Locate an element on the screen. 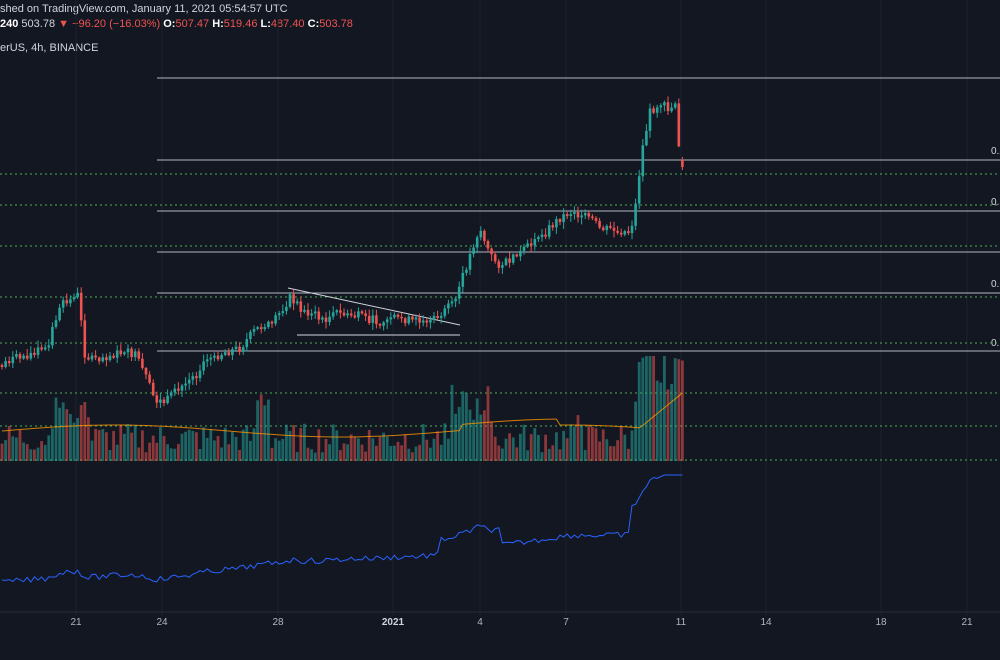 The image size is (1000, 660). down-arrow-icon: ▼ is located at coordinates (64, 24).